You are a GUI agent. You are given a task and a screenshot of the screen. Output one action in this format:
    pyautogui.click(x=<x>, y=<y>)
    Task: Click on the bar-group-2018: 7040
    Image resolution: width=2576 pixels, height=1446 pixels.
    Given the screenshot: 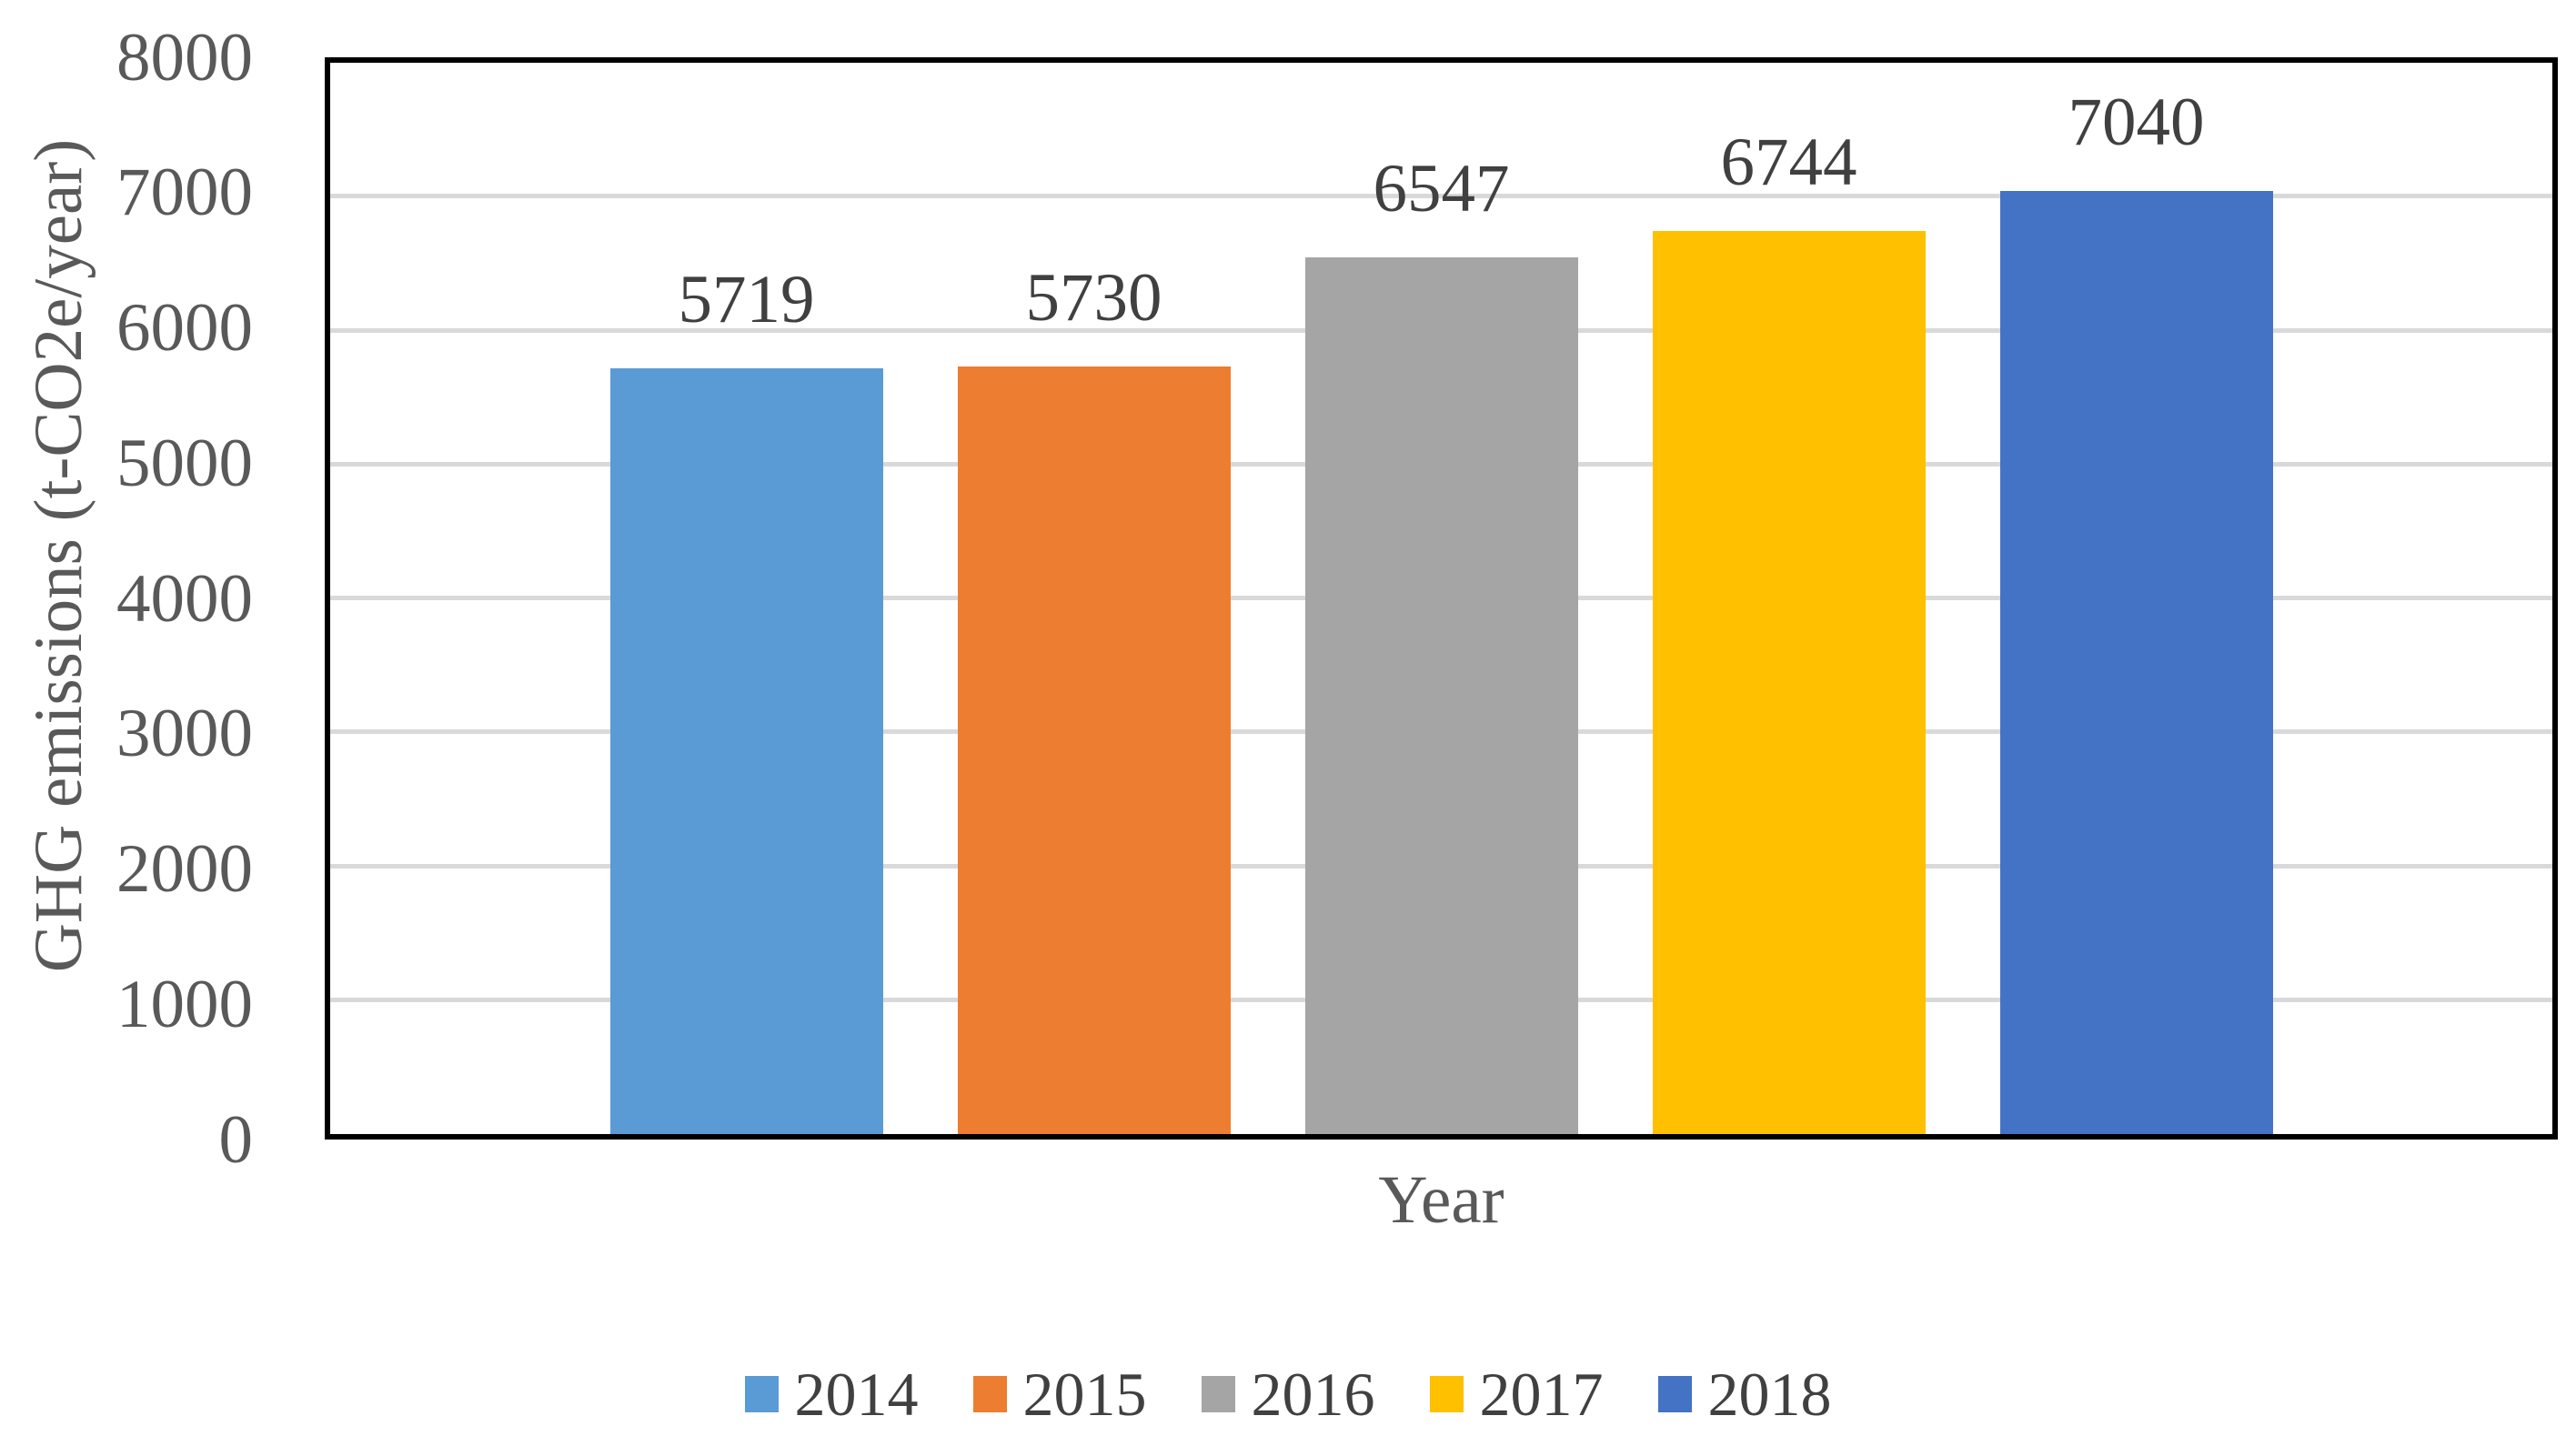 What is the action you would take?
    pyautogui.click(x=2136, y=609)
    